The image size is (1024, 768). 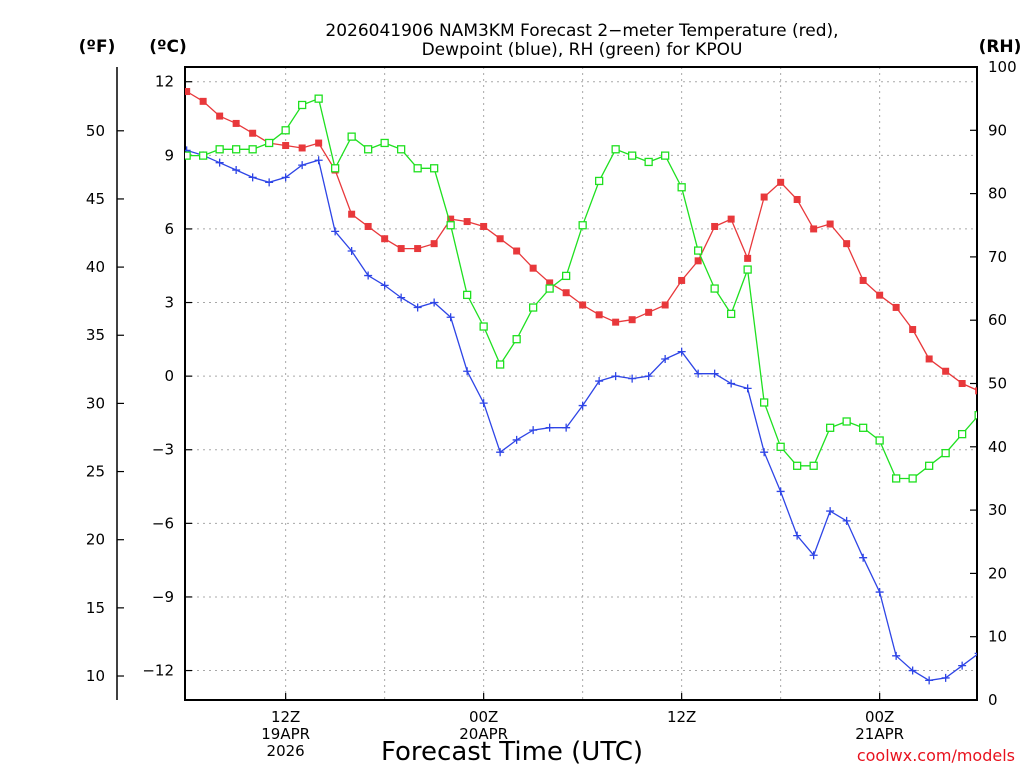 What do you see at coordinates (1002, 67) in the screenshot?
I see `rh-tick-label: 100` at bounding box center [1002, 67].